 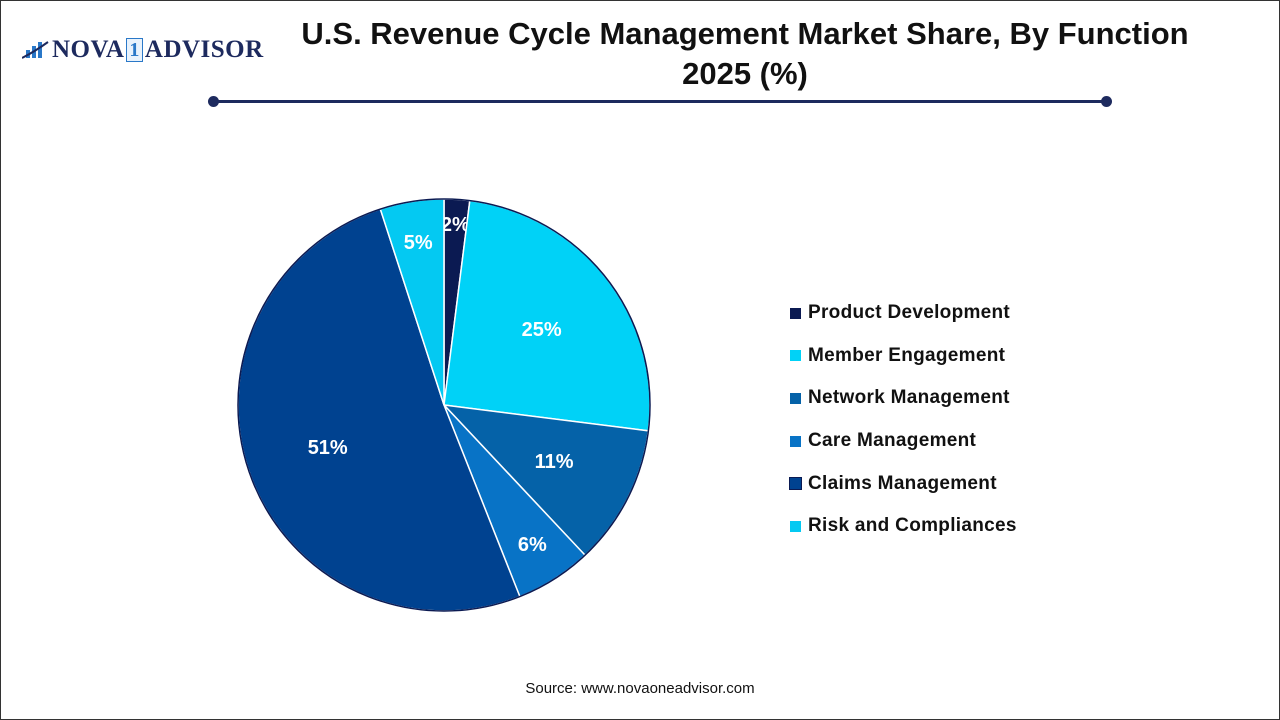 What do you see at coordinates (542, 330) in the screenshot?
I see `data-label: 25%` at bounding box center [542, 330].